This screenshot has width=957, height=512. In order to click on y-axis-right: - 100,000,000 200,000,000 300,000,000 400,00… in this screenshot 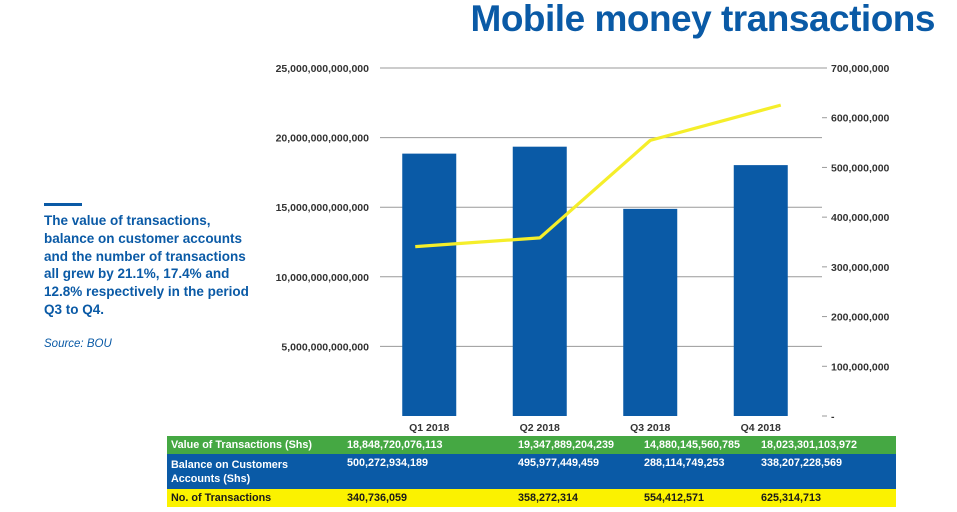, I will do `click(856, 243)`.